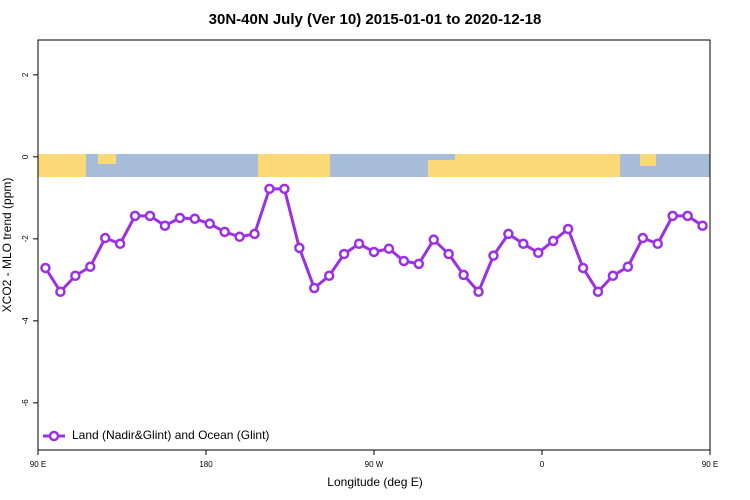  Describe the element at coordinates (542, 464) in the screenshot. I see `x-tick-label: 0` at that location.